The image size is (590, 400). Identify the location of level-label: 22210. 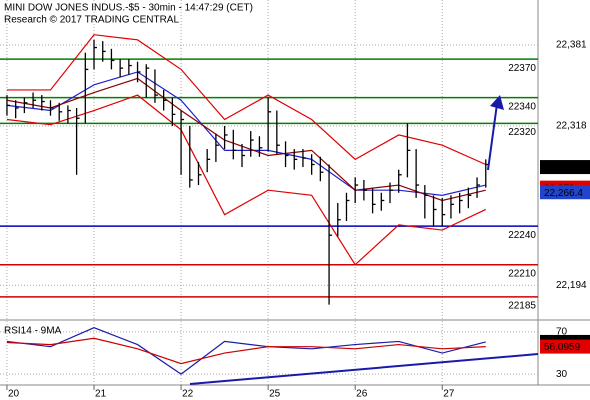
(522, 273).